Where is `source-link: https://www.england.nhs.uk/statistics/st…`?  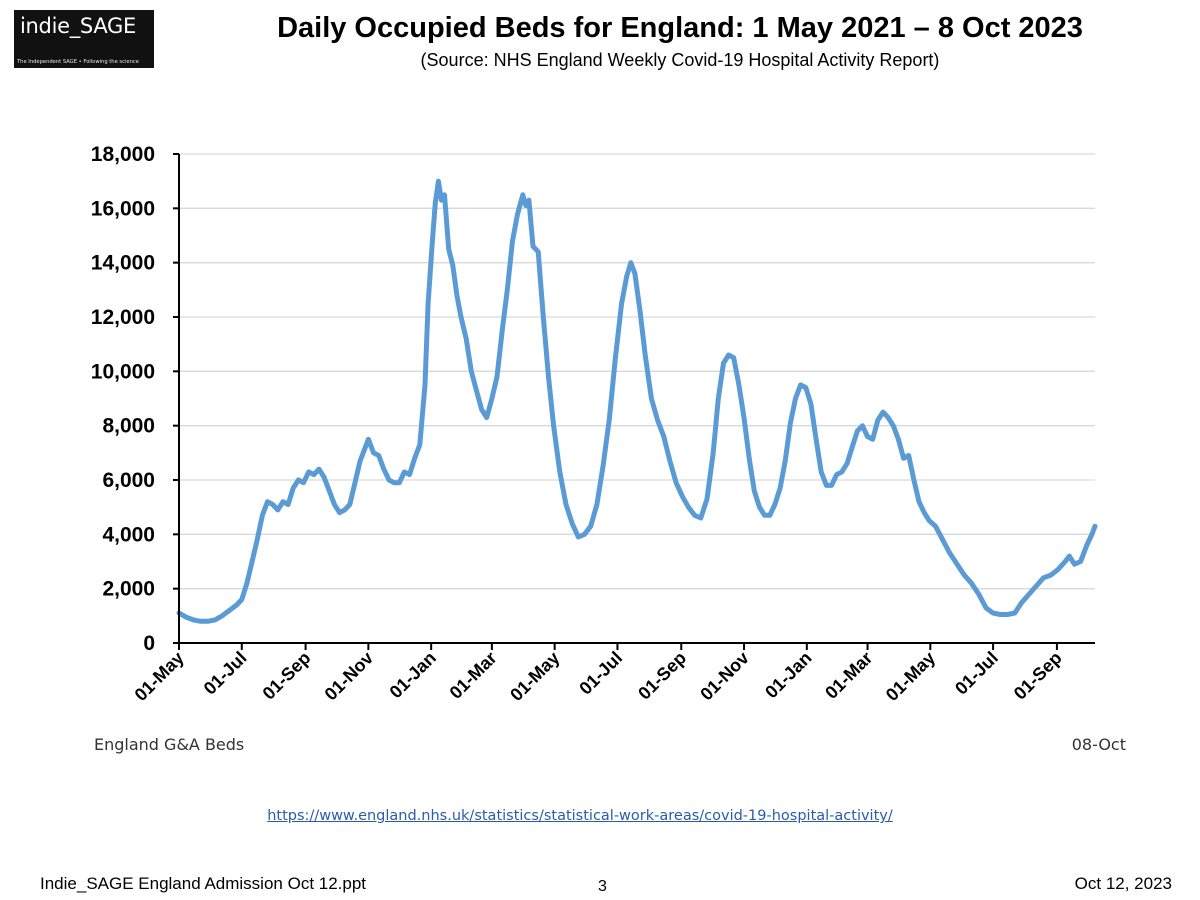 source-link: https://www.england.nhs.uk/statistics/st… is located at coordinates (580, 816).